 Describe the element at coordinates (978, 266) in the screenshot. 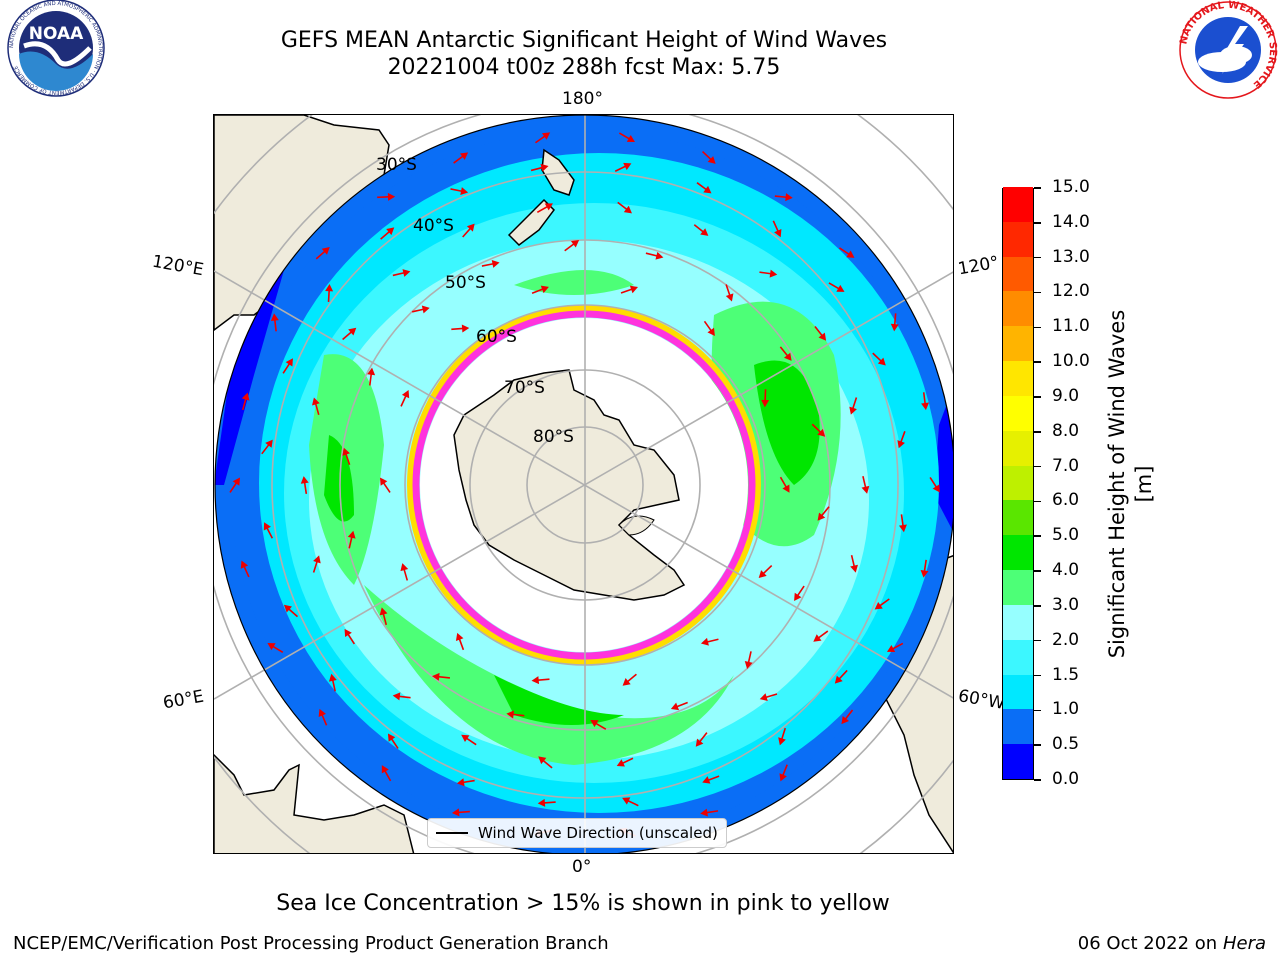

I see `lon-label-120w: 120°` at that location.